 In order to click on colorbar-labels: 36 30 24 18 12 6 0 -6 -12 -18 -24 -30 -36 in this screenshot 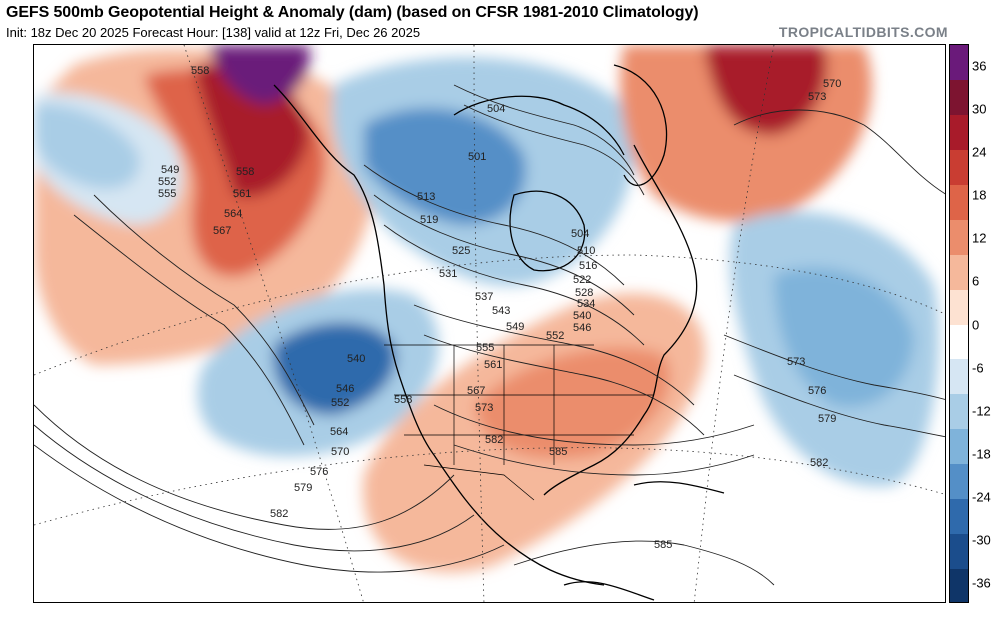, I will do `click(985, 323)`.